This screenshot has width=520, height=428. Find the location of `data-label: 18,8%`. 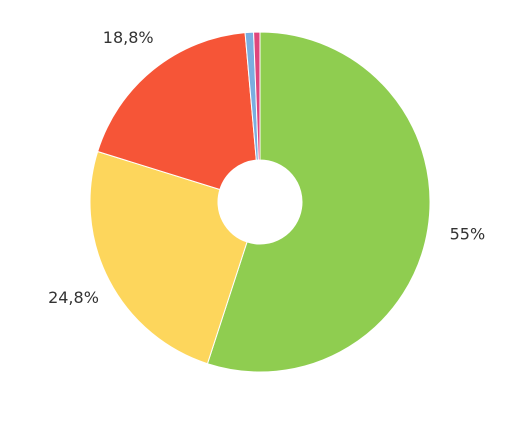

data-label: 18,8% is located at coordinates (128, 37).